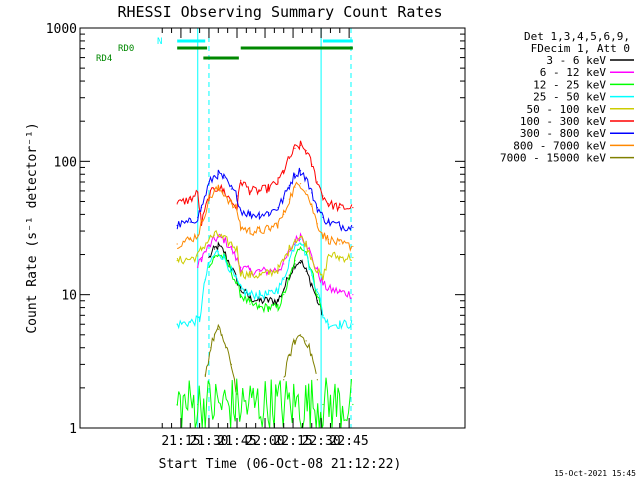 The image size is (640, 480). What do you see at coordinates (580, 48) in the screenshot?
I see `legend-header-1: FDecim 1, Att 0` at bounding box center [580, 48].